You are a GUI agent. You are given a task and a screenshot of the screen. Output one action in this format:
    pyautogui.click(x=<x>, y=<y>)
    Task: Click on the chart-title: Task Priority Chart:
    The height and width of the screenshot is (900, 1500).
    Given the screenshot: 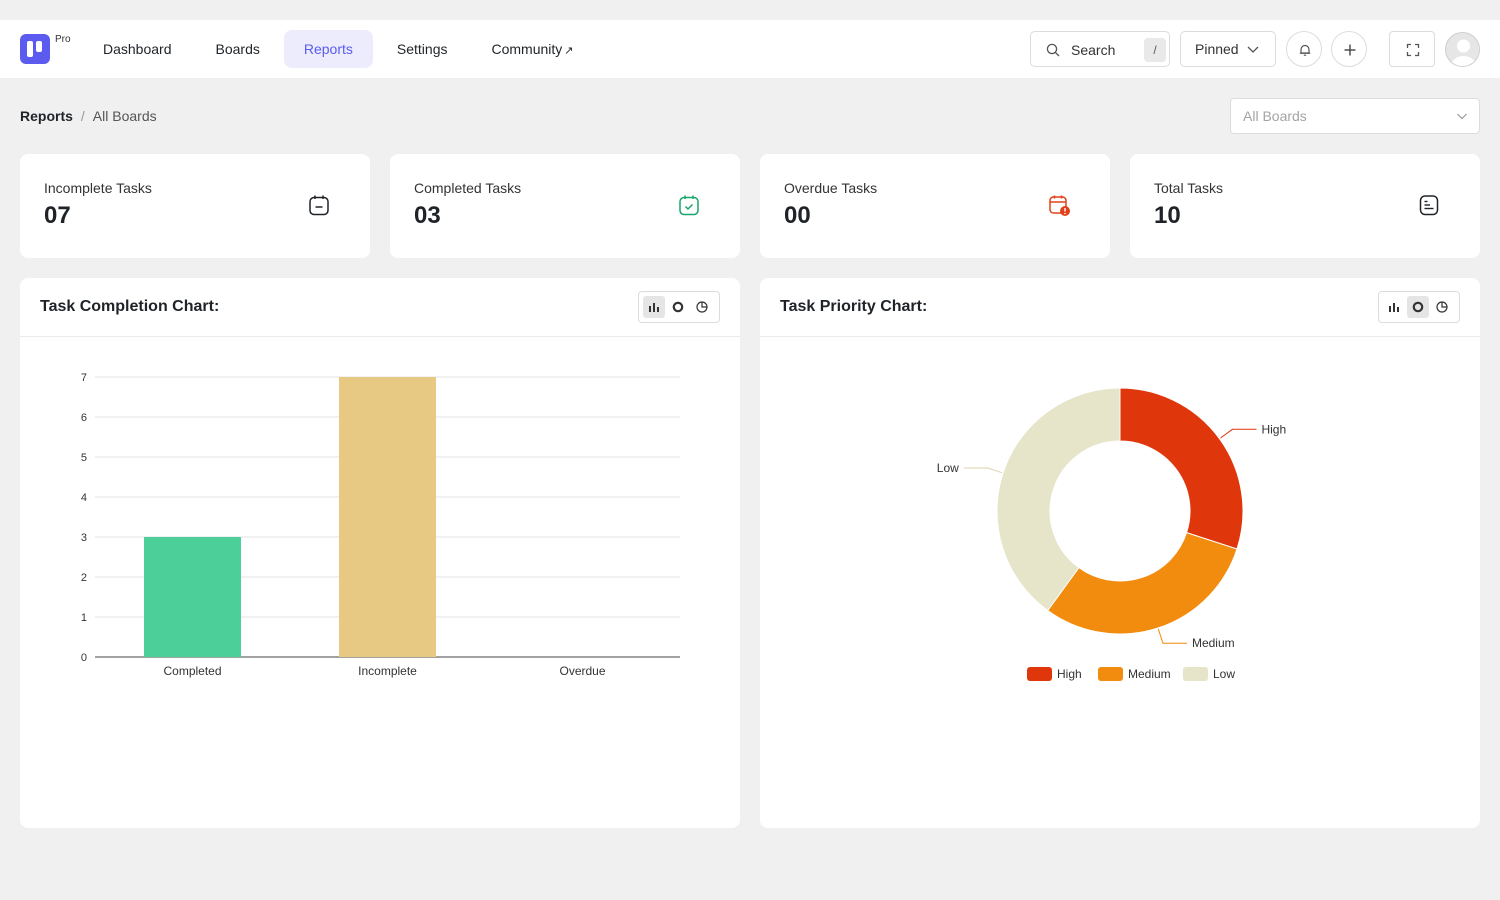 What is the action you would take?
    pyautogui.click(x=854, y=306)
    